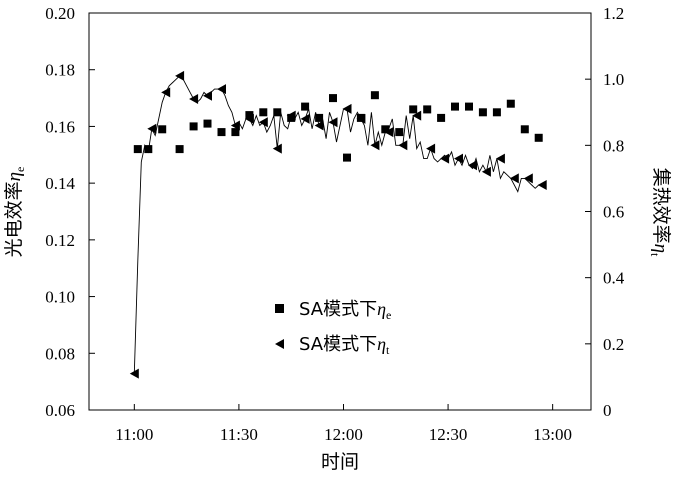 The image size is (673, 479). I want to click on y-left-tick-label: 0.16, so click(60, 126).